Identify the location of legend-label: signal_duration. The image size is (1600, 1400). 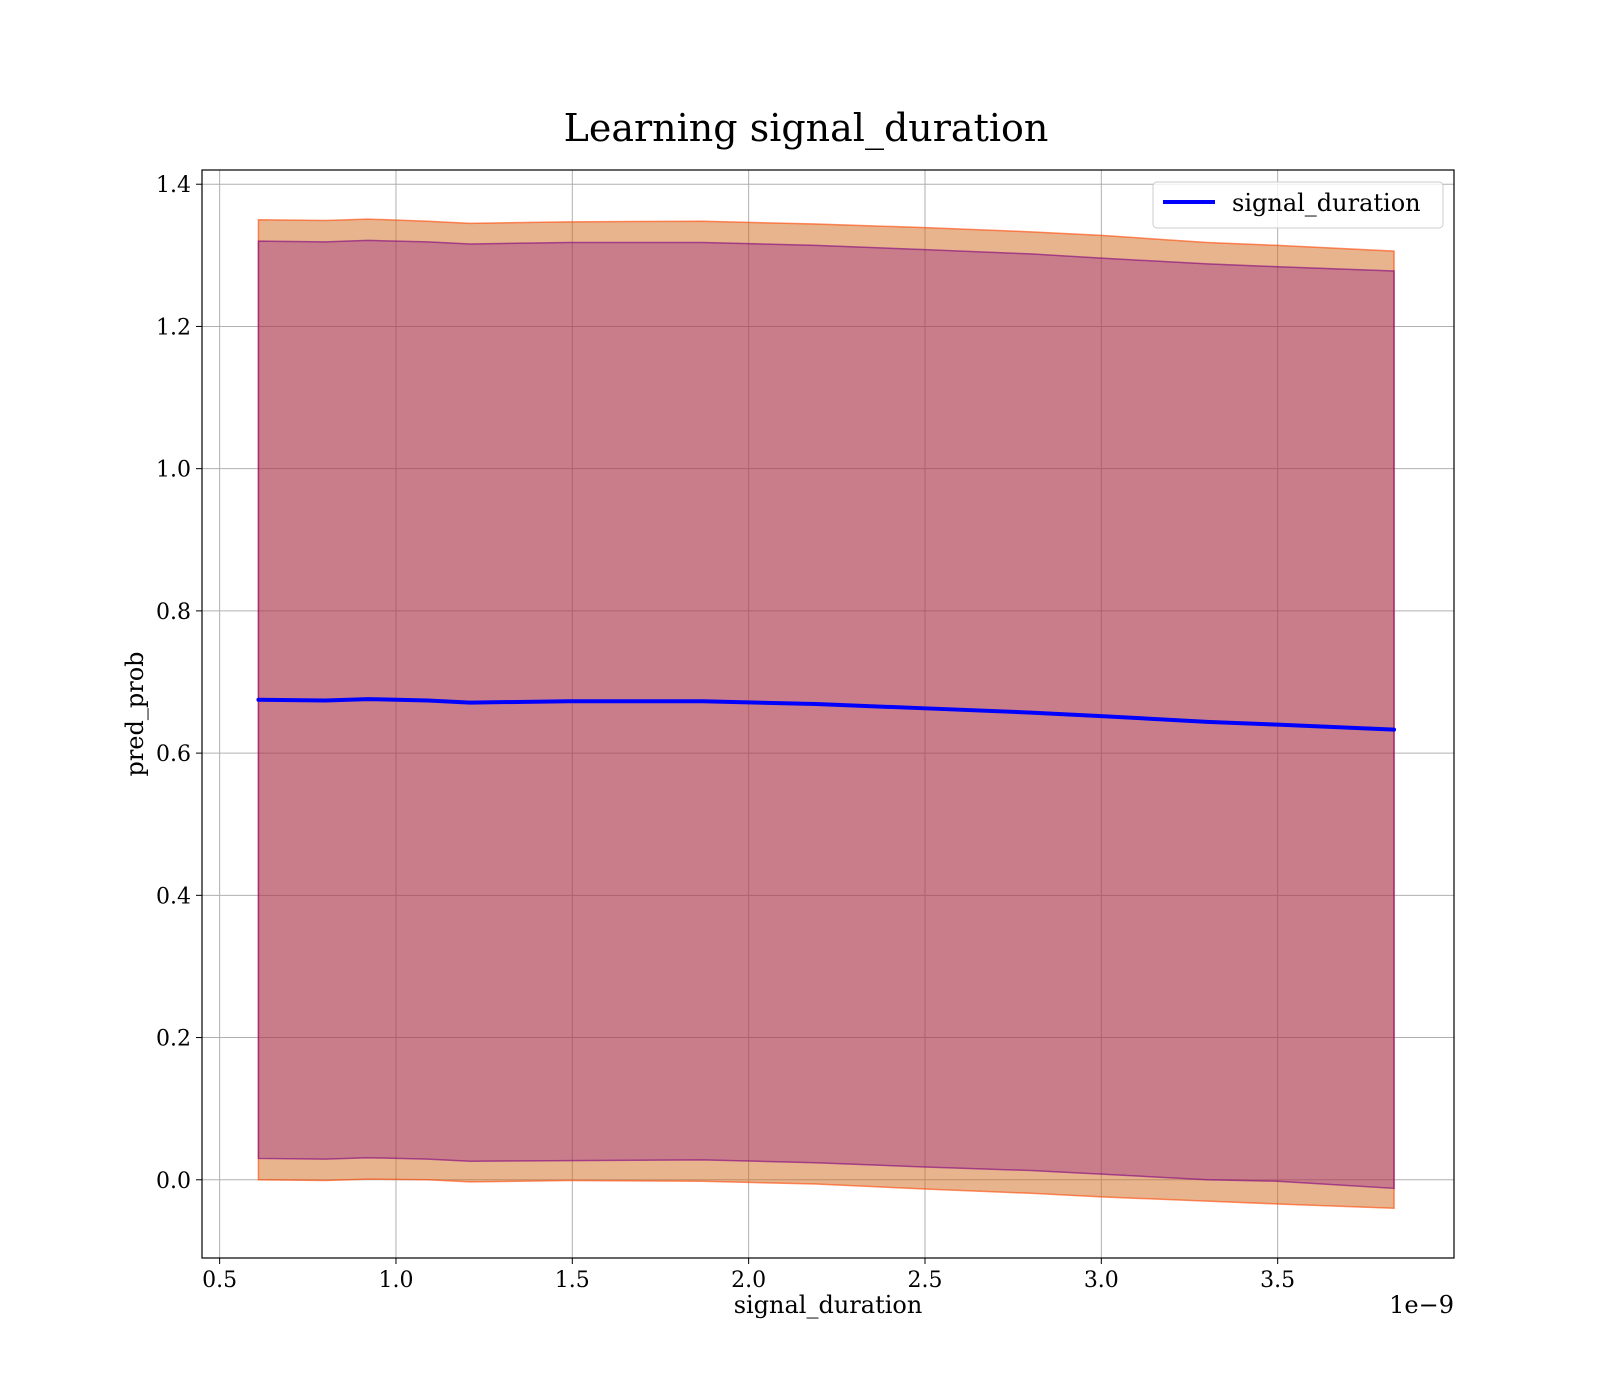
(1326, 203).